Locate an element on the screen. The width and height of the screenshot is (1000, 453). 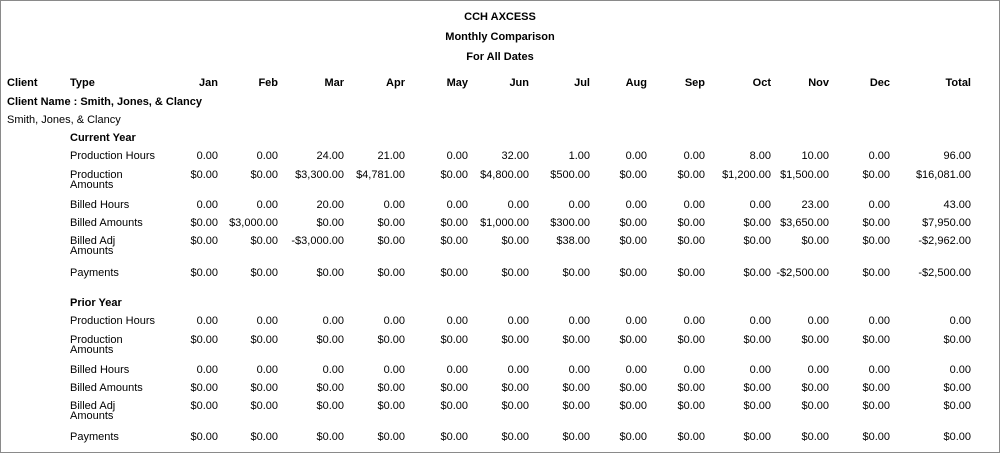
cell-value: $4,800.00 is located at coordinates (504, 175).